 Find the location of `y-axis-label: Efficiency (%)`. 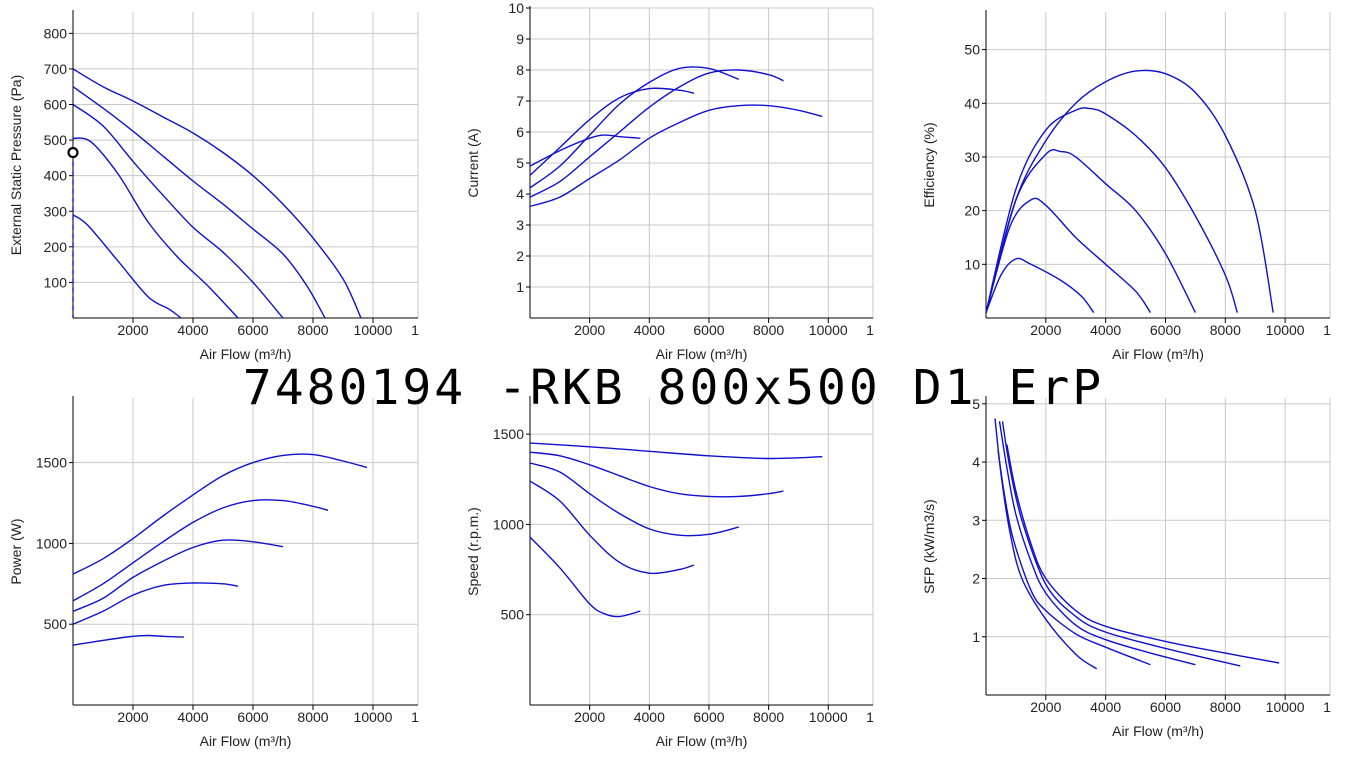

y-axis-label: Efficiency (%) is located at coordinates (929, 164).